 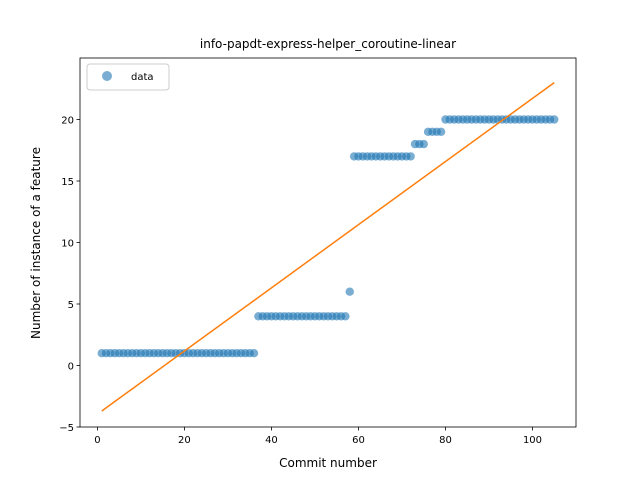 What do you see at coordinates (71, 305) in the screenshot?
I see `y-tick-label: 5` at bounding box center [71, 305].